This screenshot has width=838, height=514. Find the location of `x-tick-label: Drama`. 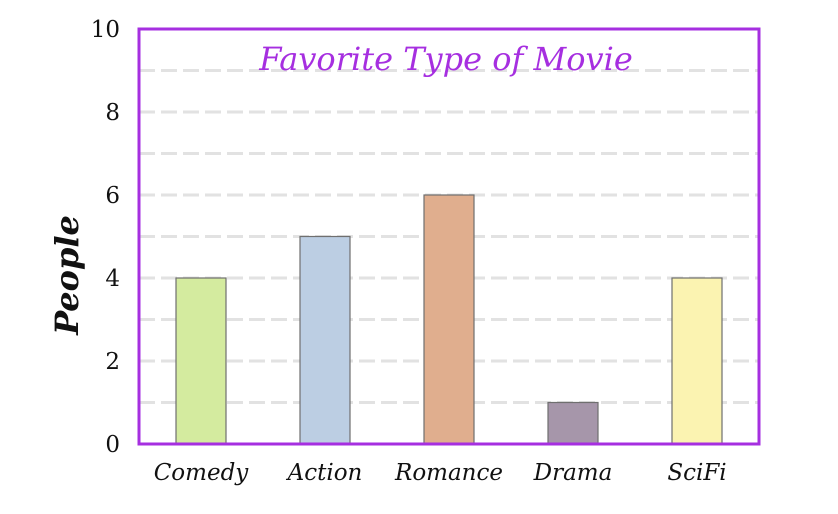

x-tick-label: Drama is located at coordinates (573, 473).